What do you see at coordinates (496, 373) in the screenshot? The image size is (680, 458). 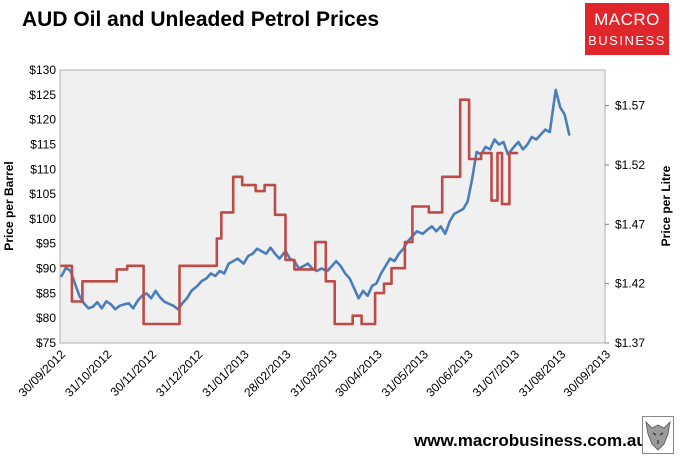 I see `x-tick-label: 31/07/2013` at bounding box center [496, 373].